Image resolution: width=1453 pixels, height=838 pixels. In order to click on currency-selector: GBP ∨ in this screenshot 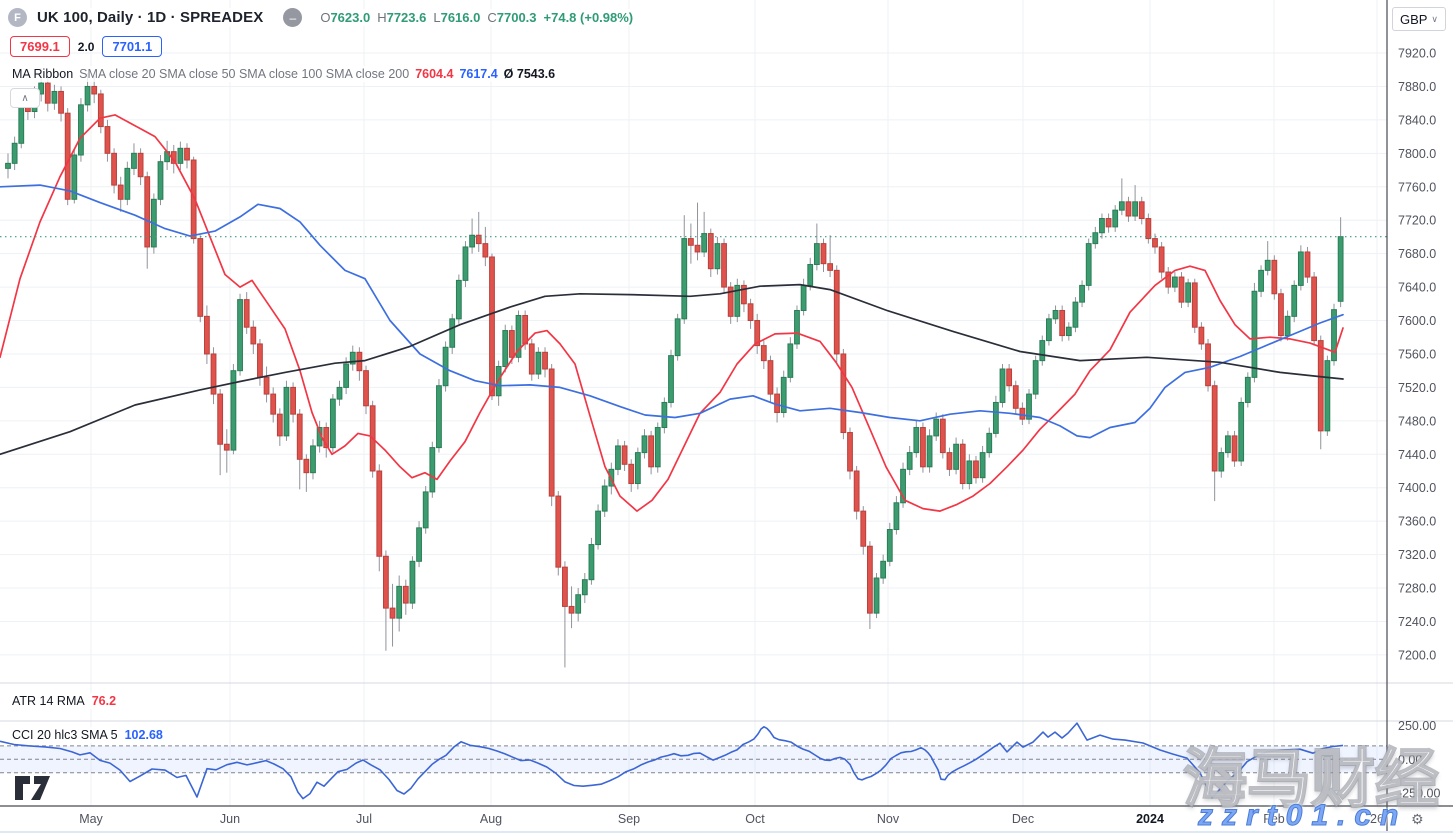, I will do `click(1419, 19)`.